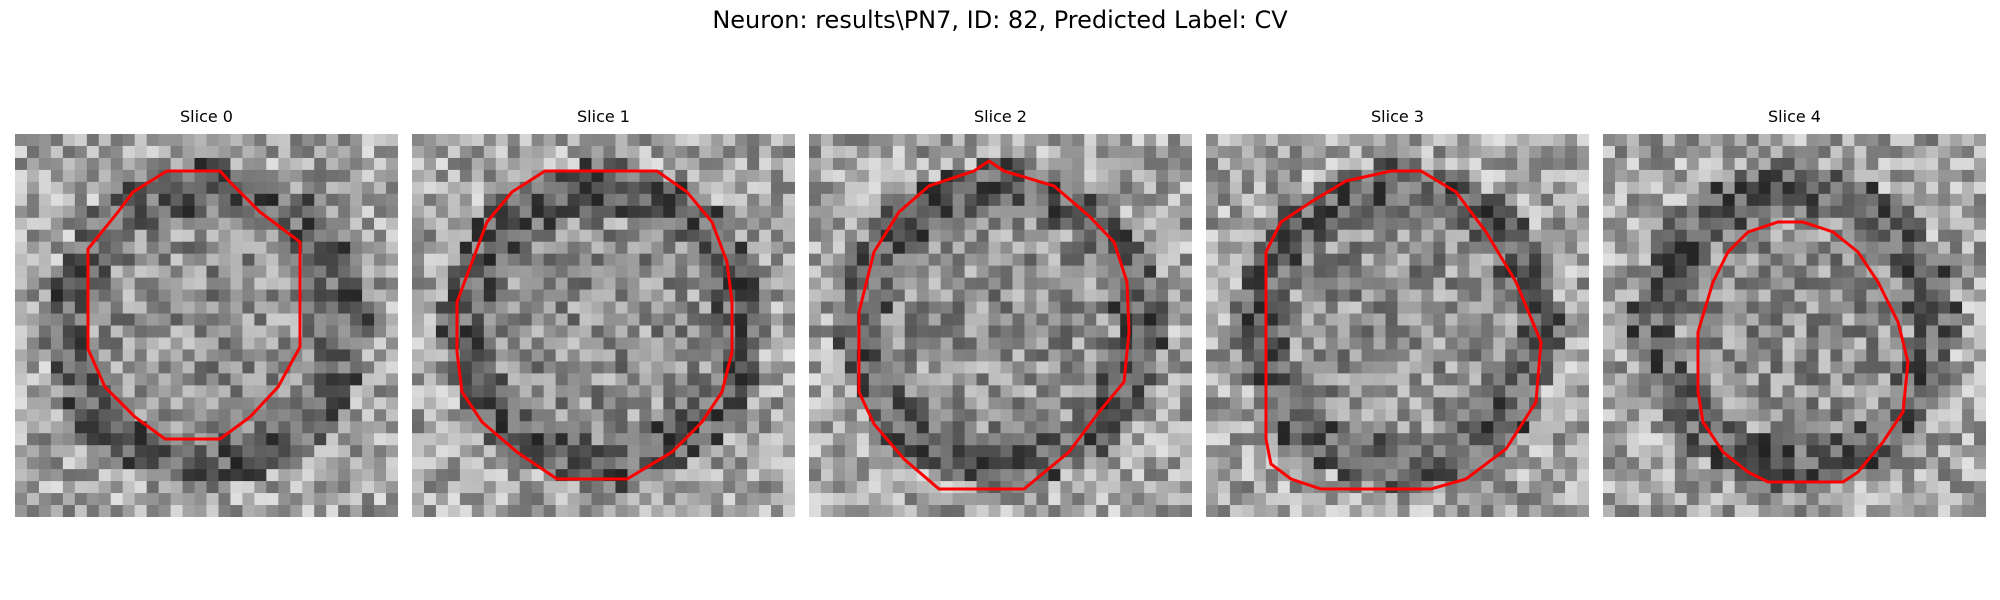 The image size is (2000, 600). Describe the element at coordinates (1000, 116) in the screenshot. I see `slice-title: Slice 2` at that location.